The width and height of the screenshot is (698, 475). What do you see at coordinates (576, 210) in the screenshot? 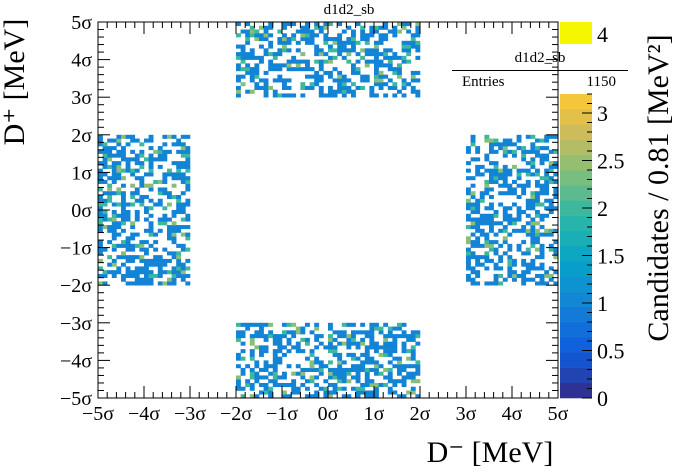
I see `color-palette` at bounding box center [576, 210].